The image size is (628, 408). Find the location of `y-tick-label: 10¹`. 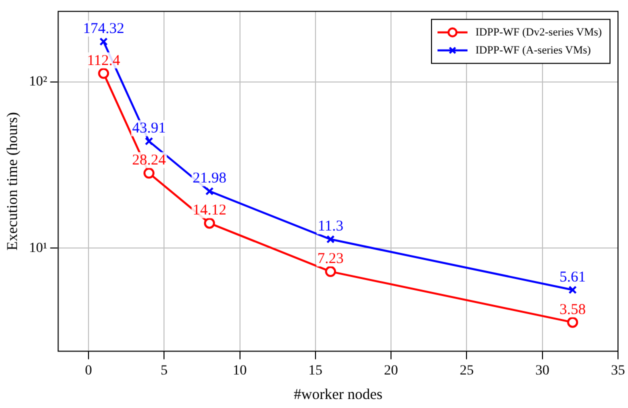

y-tick-label: 10¹ is located at coordinates (38, 248).